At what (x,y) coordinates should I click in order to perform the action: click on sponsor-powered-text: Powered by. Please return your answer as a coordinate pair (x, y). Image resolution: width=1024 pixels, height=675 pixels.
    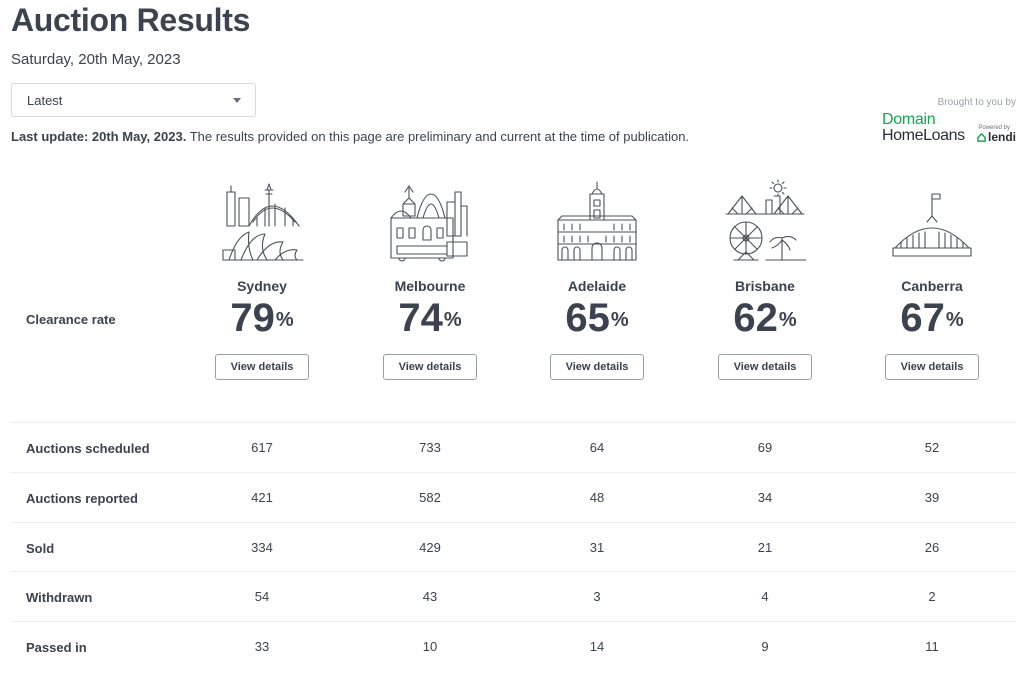
    Looking at the image, I should click on (994, 128).